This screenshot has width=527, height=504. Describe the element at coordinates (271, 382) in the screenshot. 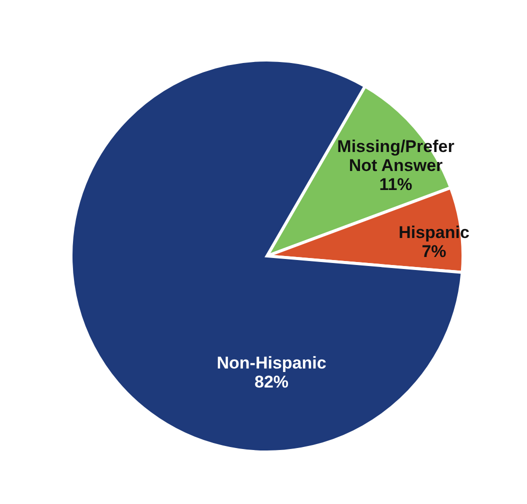

I see `data-label: 82%` at that location.